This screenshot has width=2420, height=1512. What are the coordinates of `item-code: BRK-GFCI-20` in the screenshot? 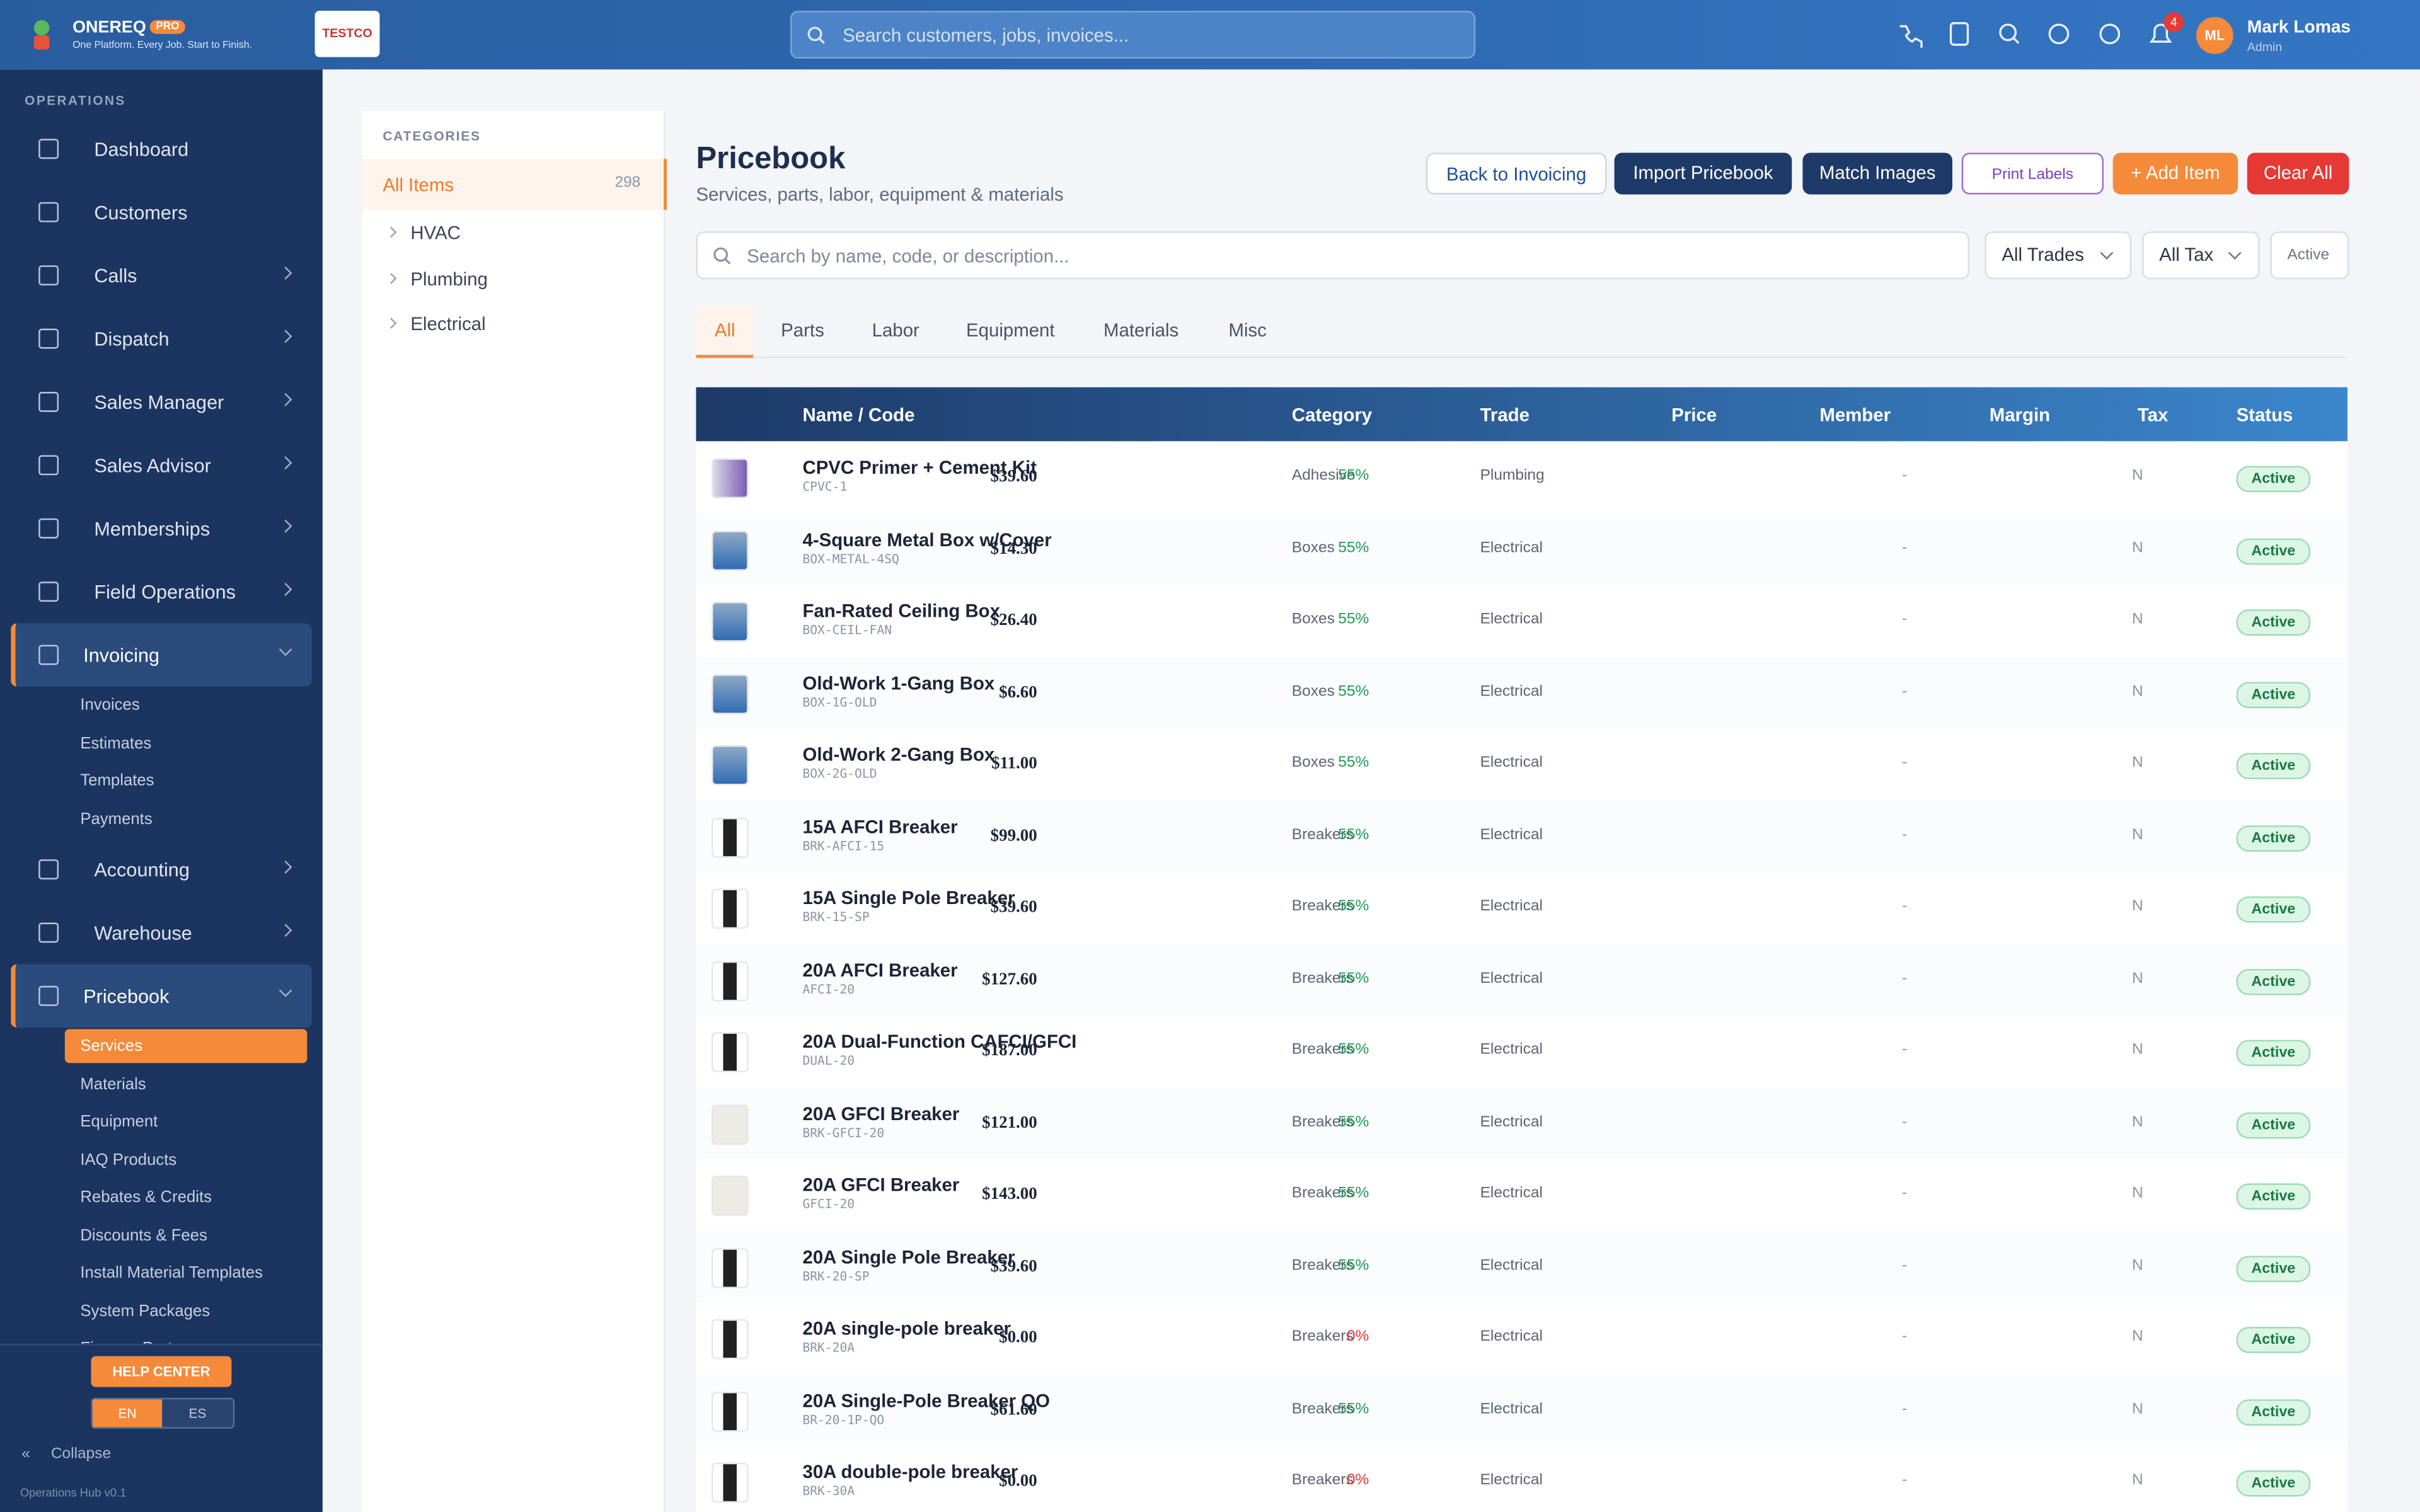 It's located at (844, 1132).